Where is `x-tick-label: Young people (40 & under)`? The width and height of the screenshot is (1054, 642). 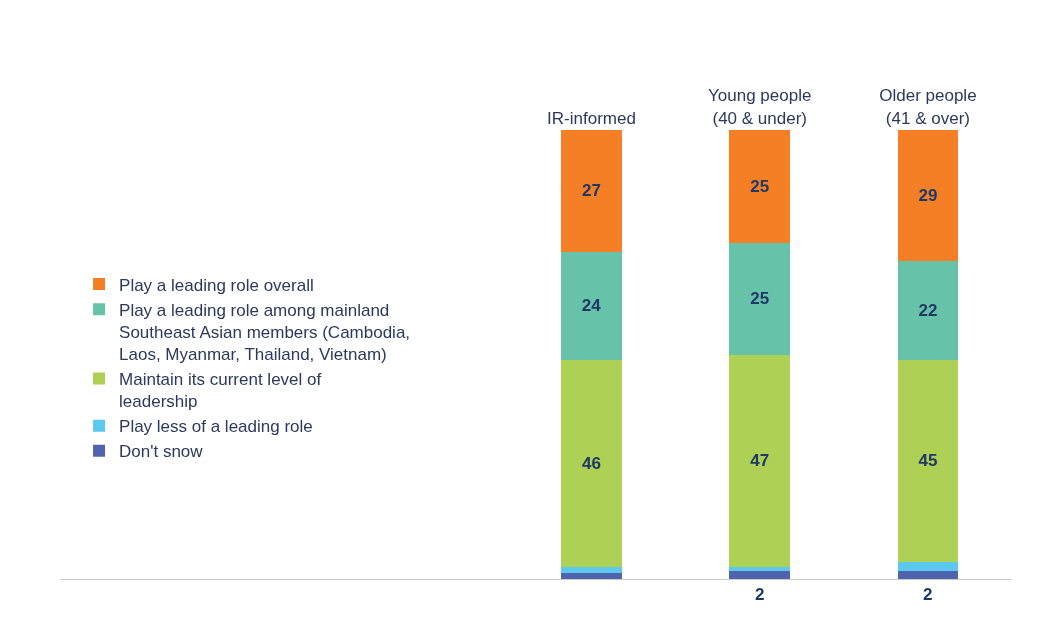 x-tick-label: Young people (40 & under) is located at coordinates (760, 107).